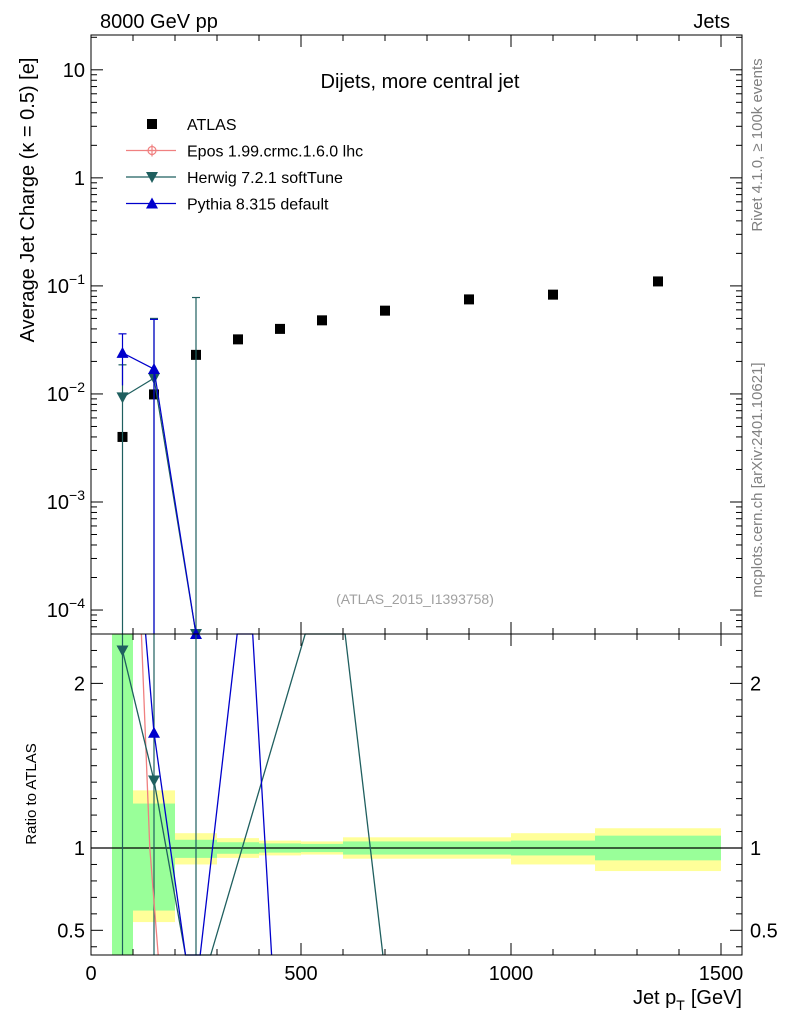 The width and height of the screenshot is (786, 1029). What do you see at coordinates (77, 387) in the screenshot?
I see `main-y-tick-exp: −2` at bounding box center [77, 387].